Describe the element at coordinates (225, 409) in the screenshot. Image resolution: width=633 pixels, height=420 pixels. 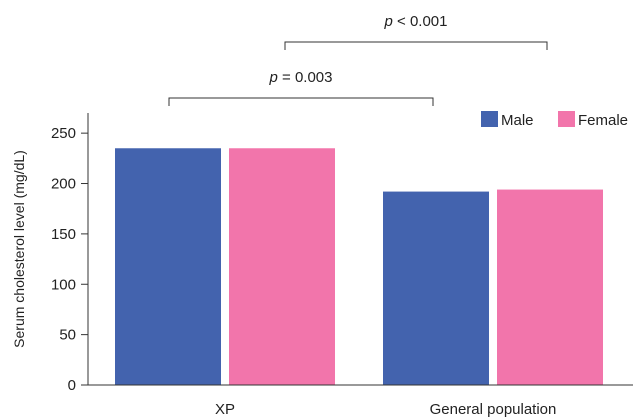
I see `x-category-label: XP` at that location.